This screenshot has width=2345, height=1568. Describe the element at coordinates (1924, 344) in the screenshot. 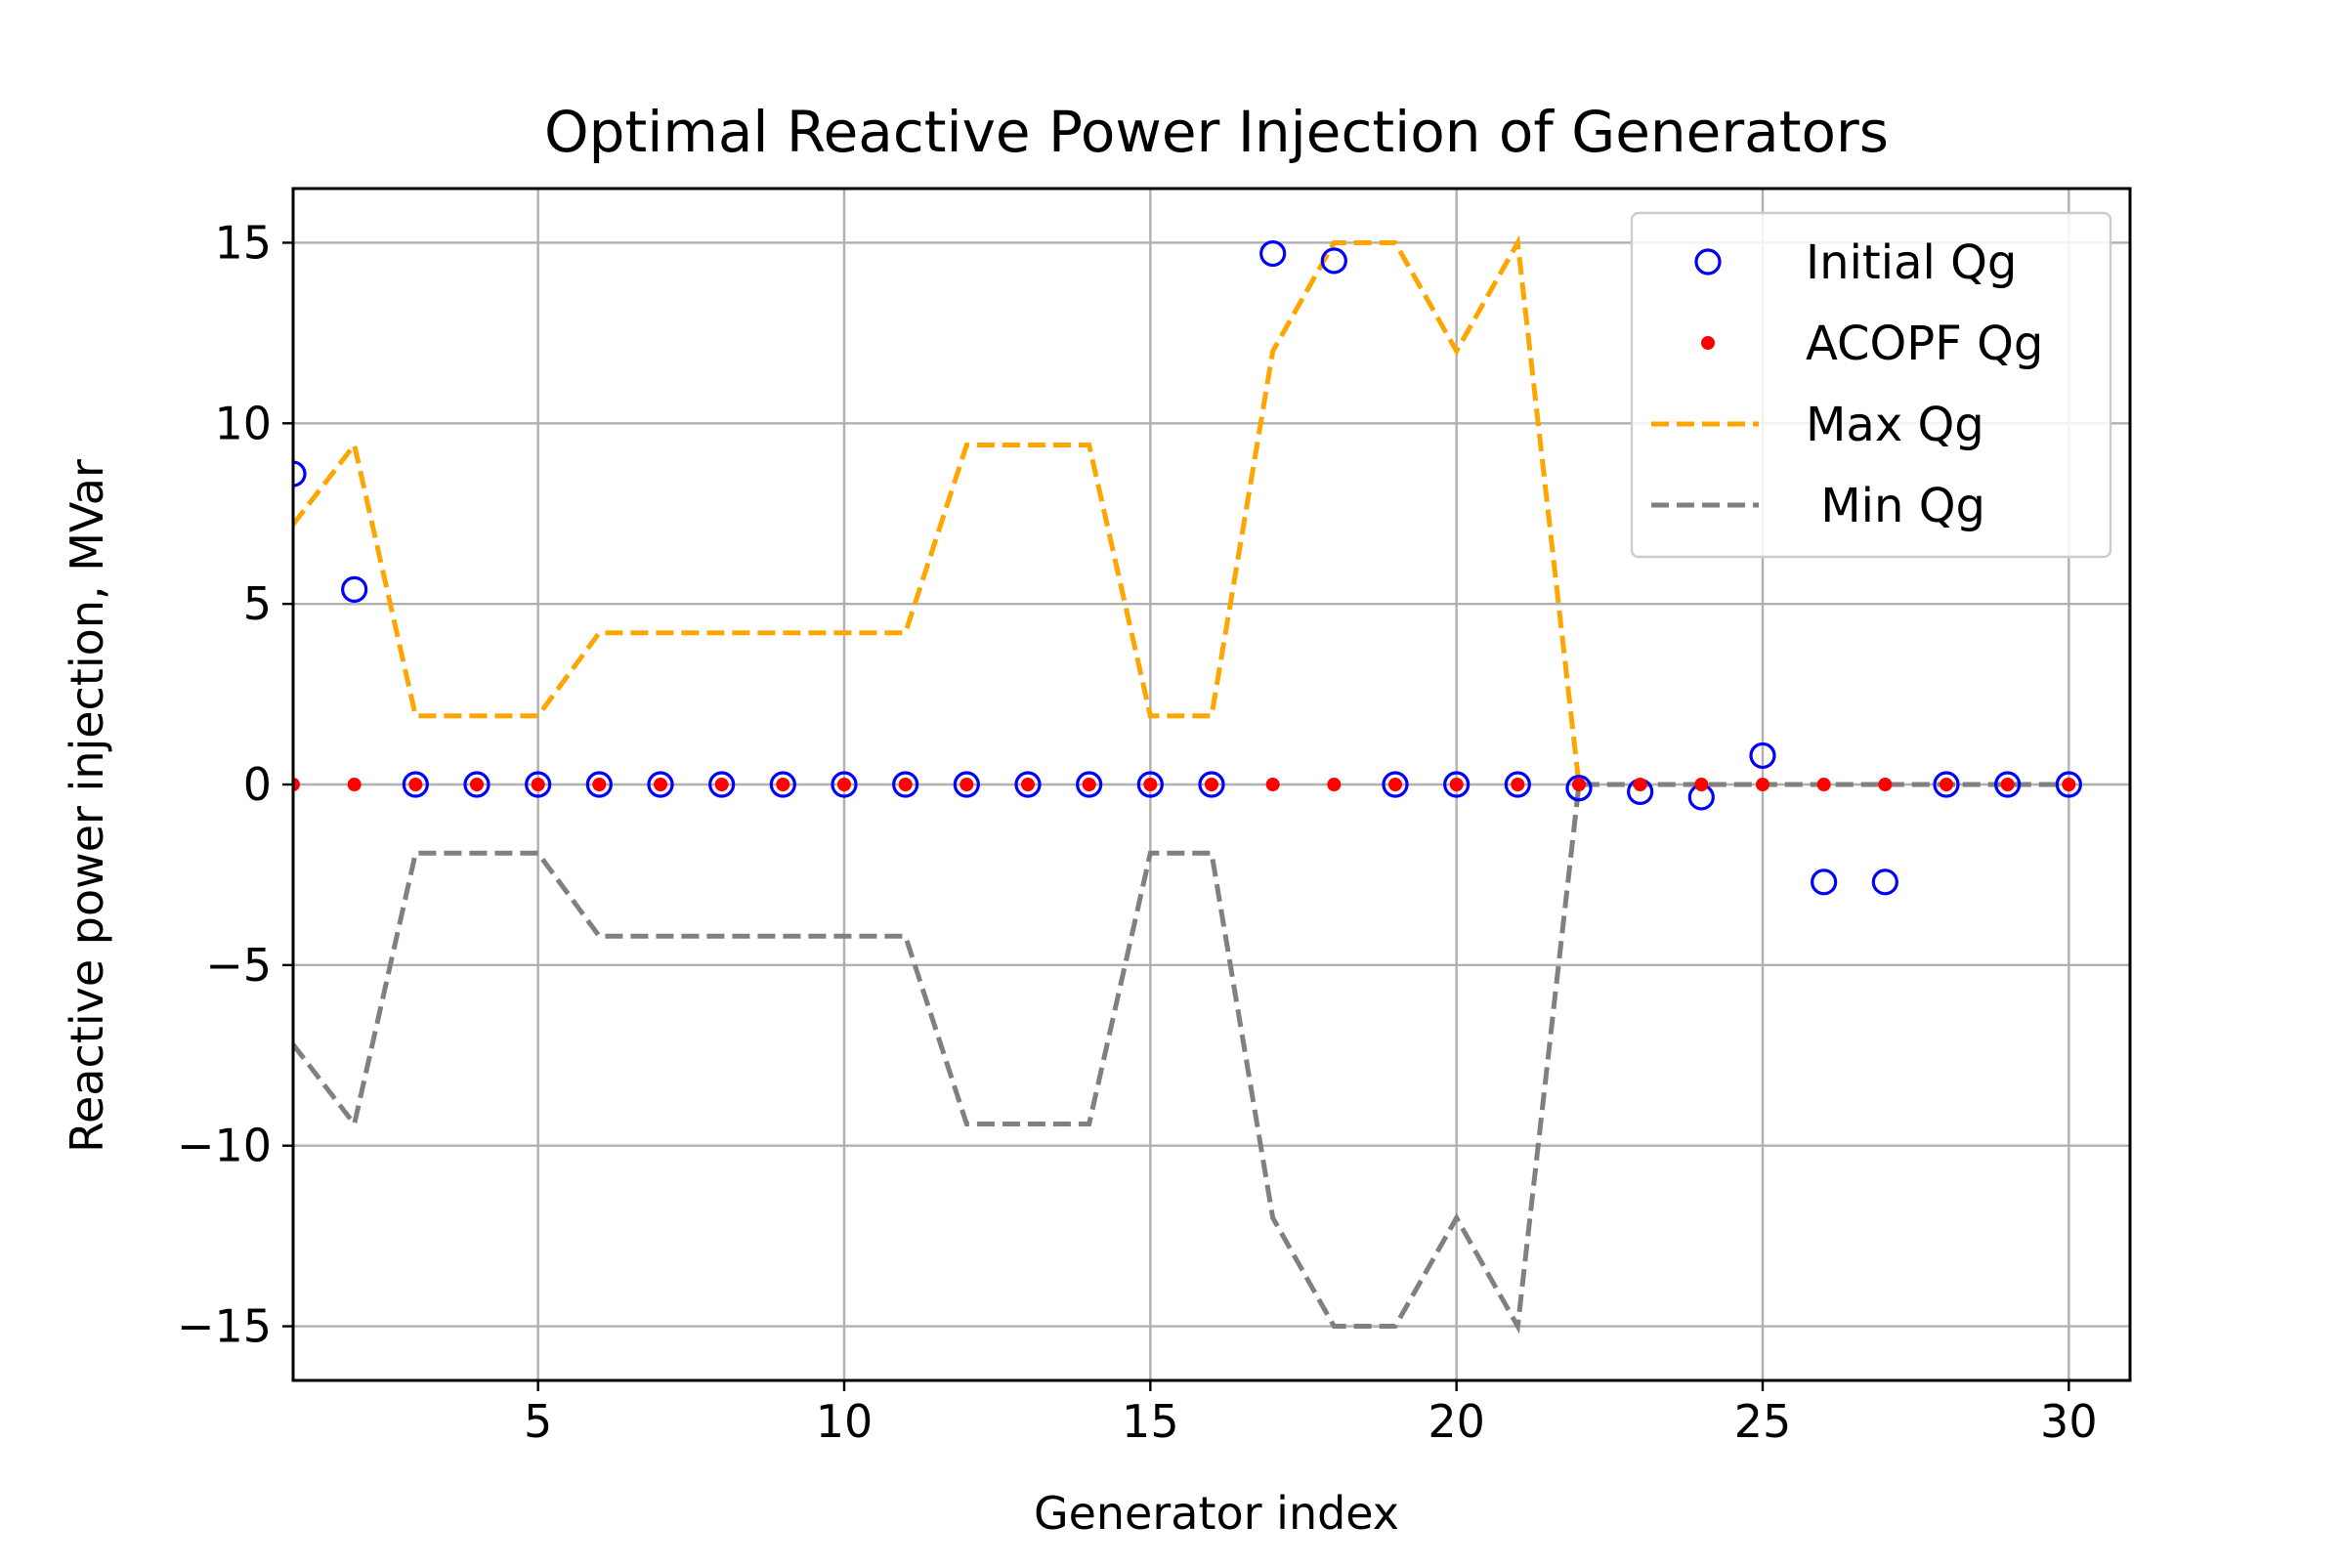

I see `legend-label-acopf-qg: ACOPF Qg` at that location.